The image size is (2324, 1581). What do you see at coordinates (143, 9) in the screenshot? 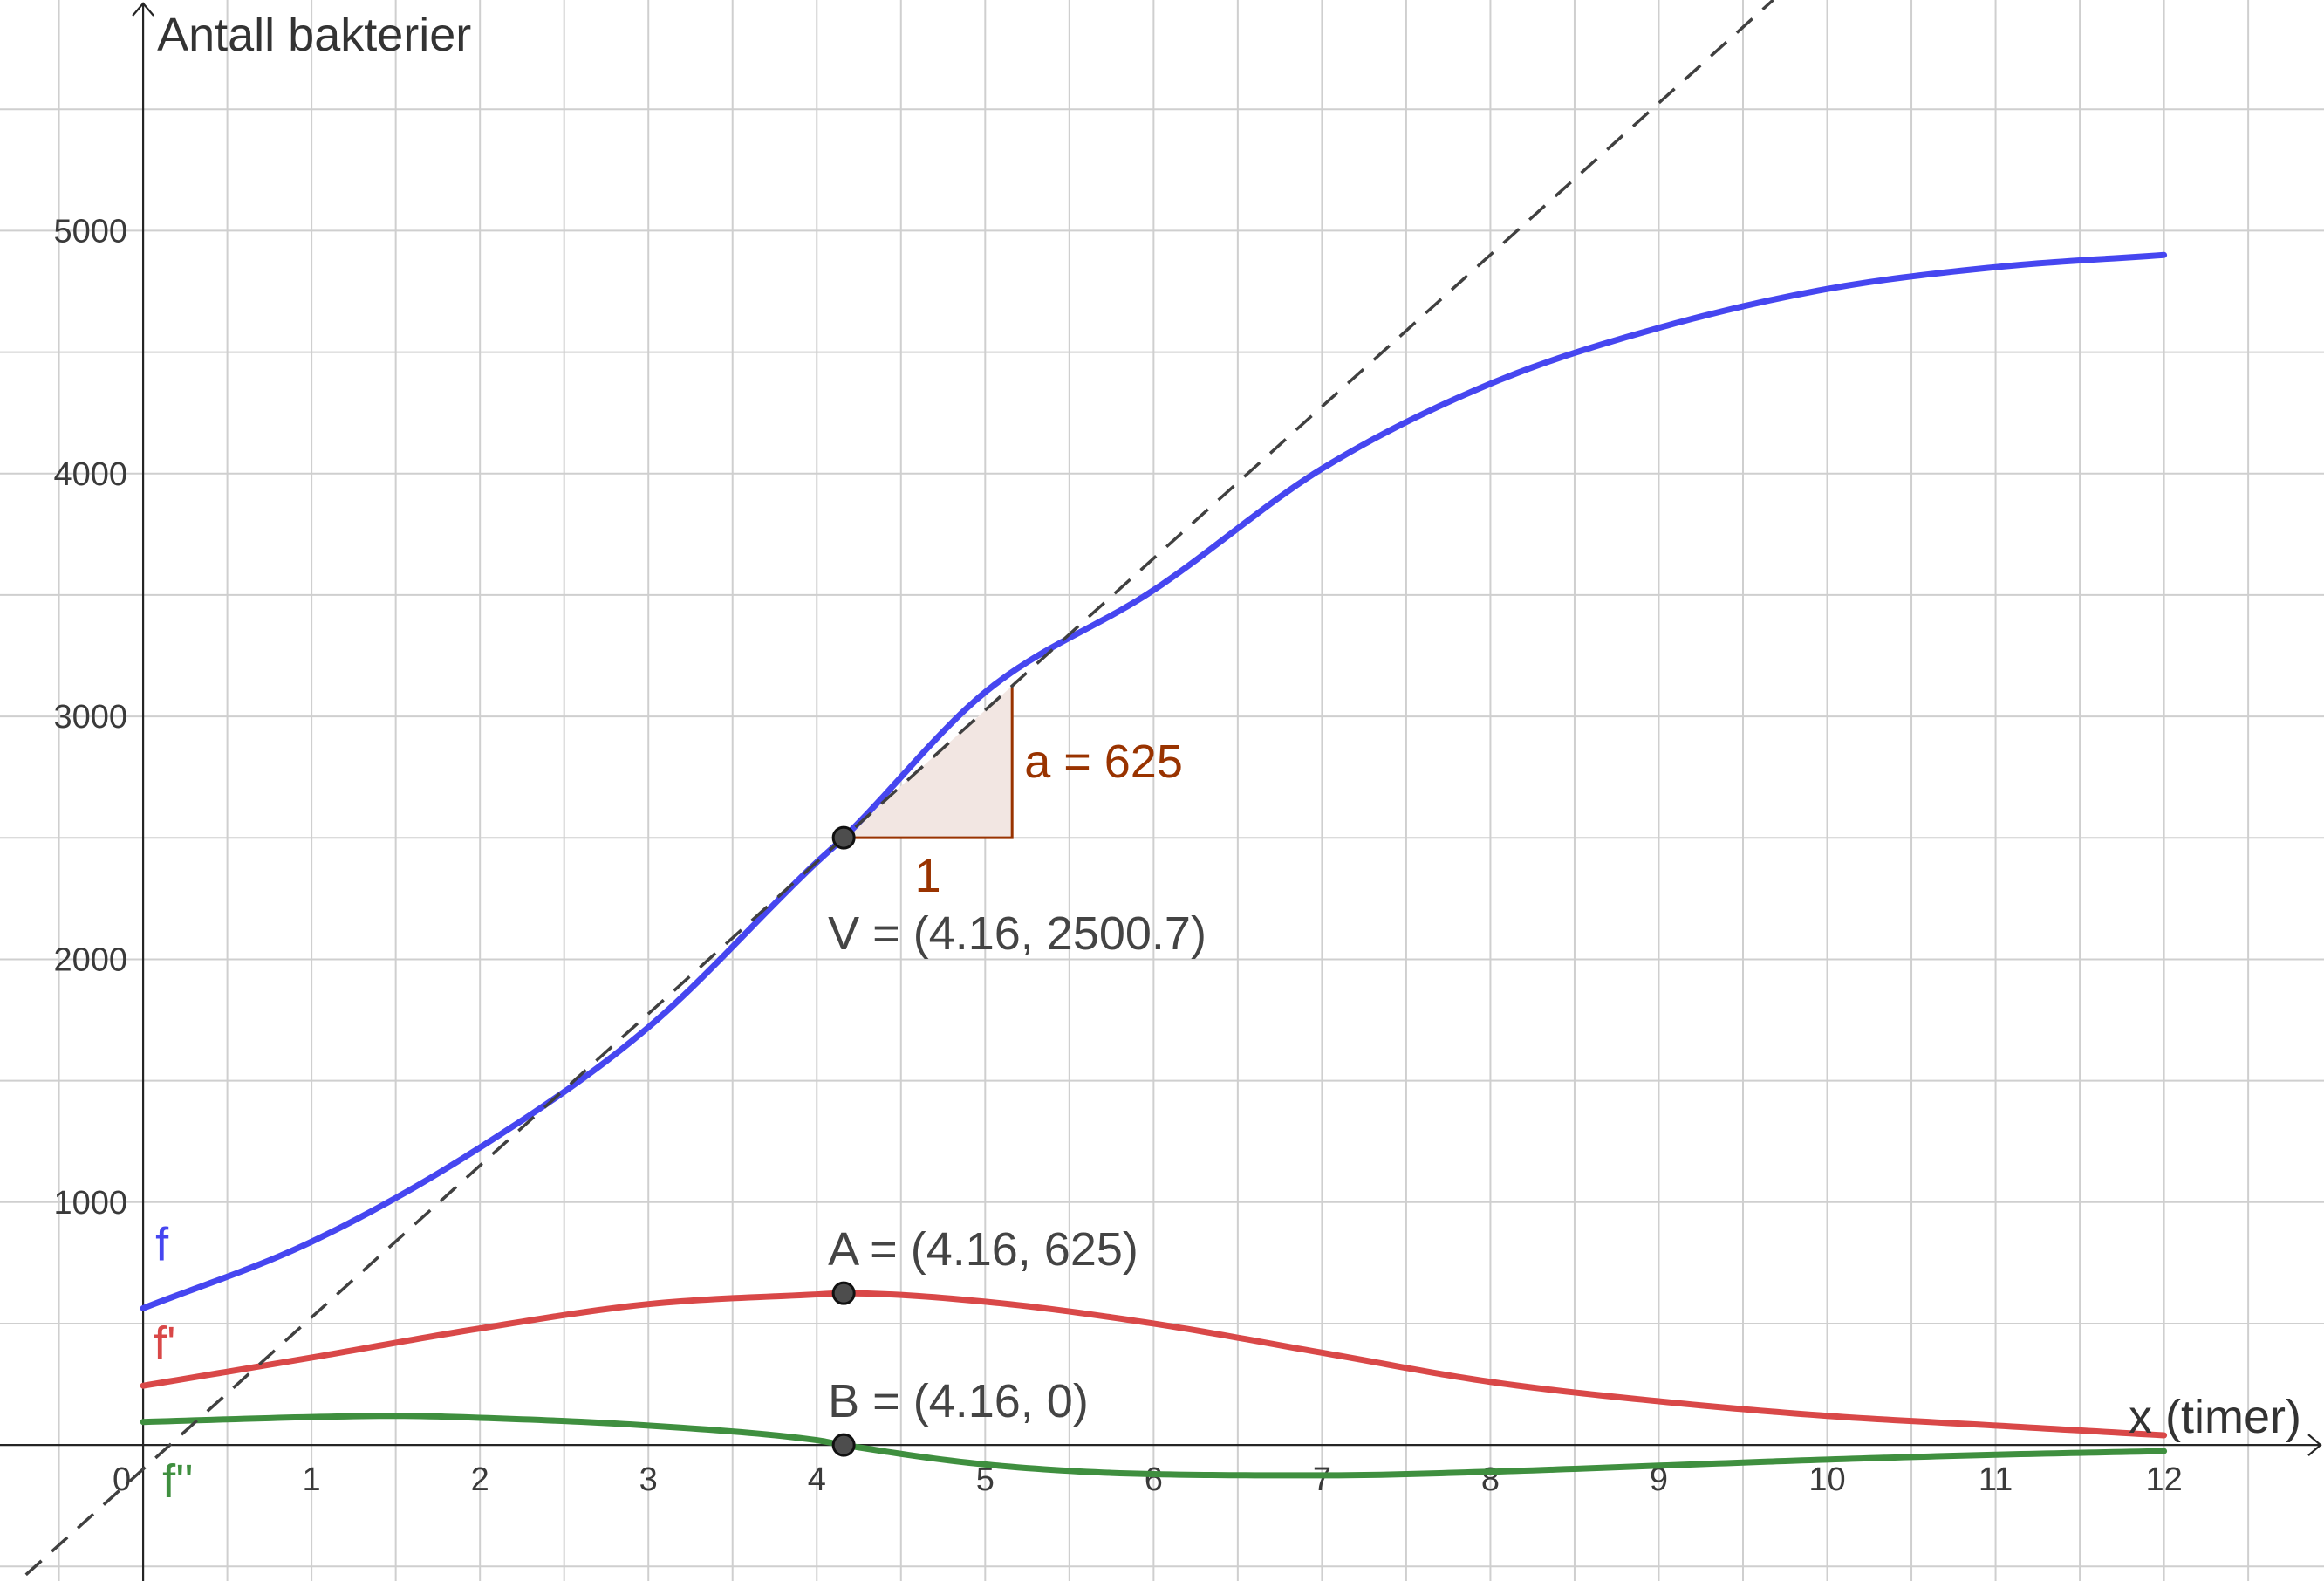
I see `y-axis-arrow-icon` at bounding box center [143, 9].